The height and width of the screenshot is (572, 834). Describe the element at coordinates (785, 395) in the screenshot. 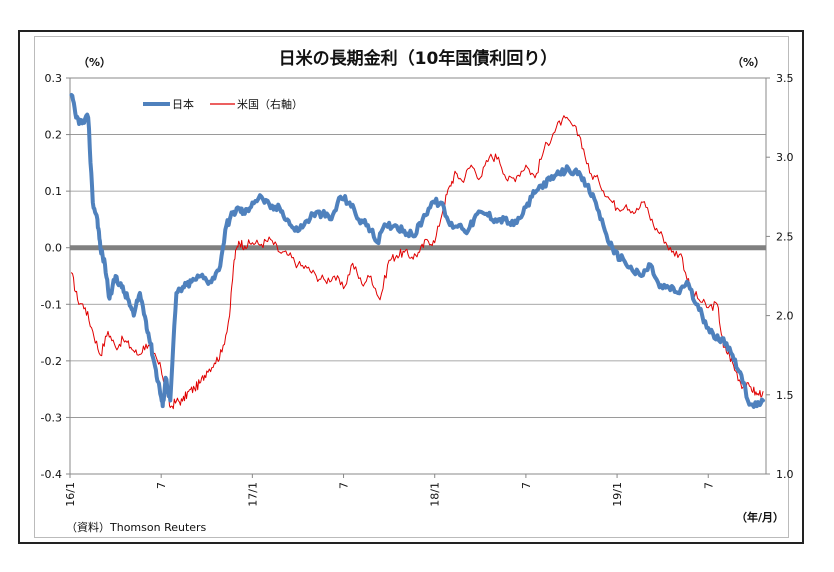

I see `right-tick-label: 1.5` at that location.